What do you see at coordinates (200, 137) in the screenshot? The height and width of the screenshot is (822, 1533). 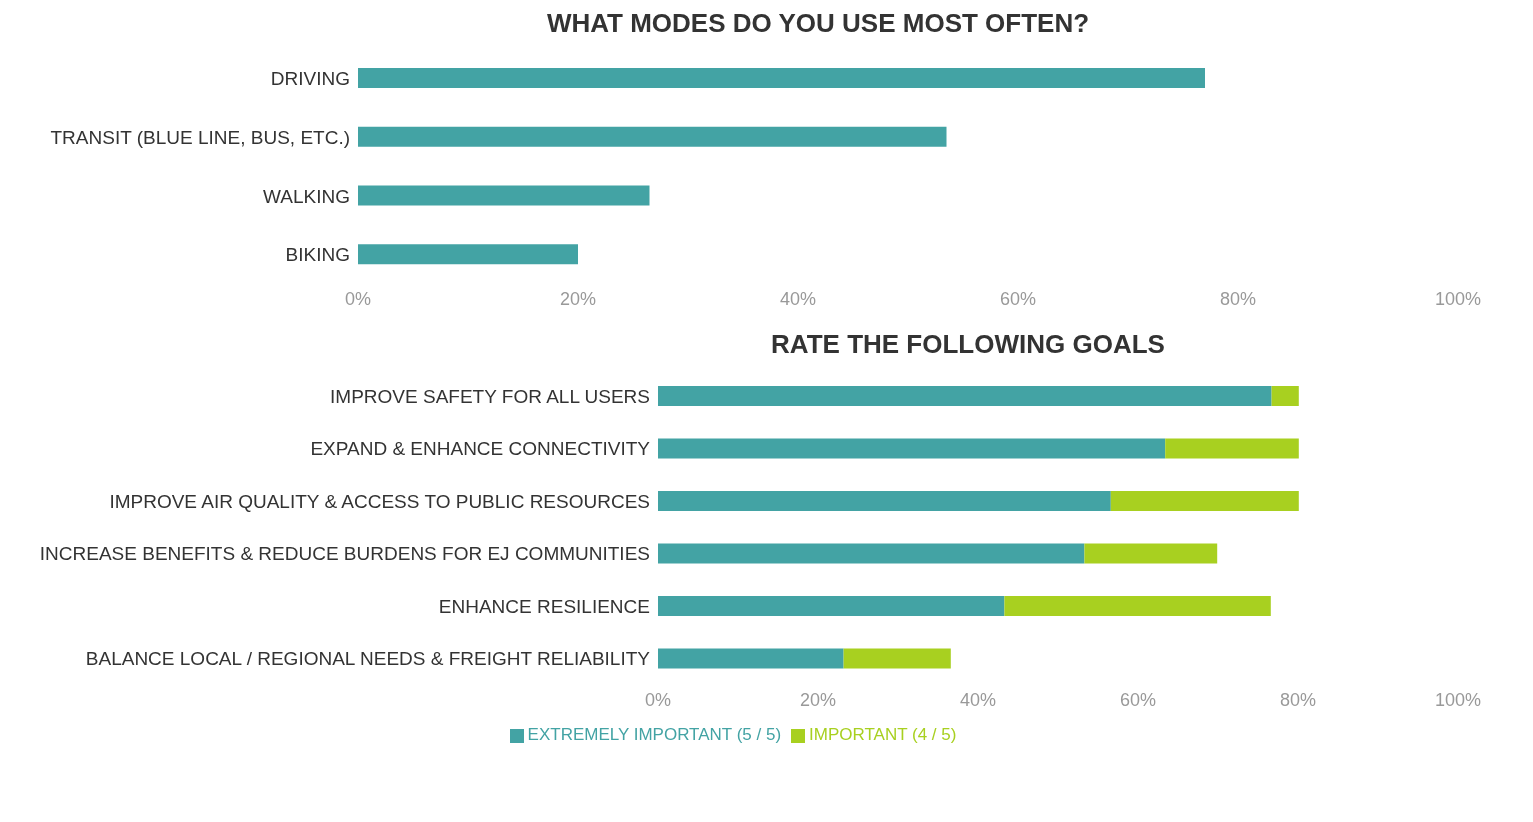 I see `y-tick-label: TRANSIT (BLUE LINE, BUS, ETC.)` at bounding box center [200, 137].